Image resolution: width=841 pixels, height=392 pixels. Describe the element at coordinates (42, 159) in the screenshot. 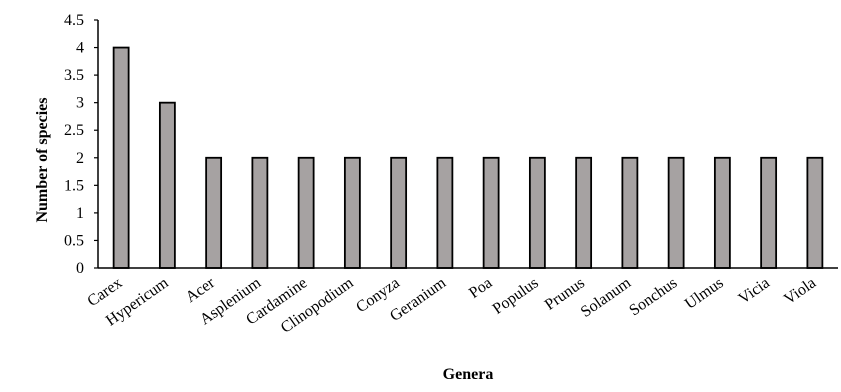

I see `y-axis-title: Number of species` at that location.